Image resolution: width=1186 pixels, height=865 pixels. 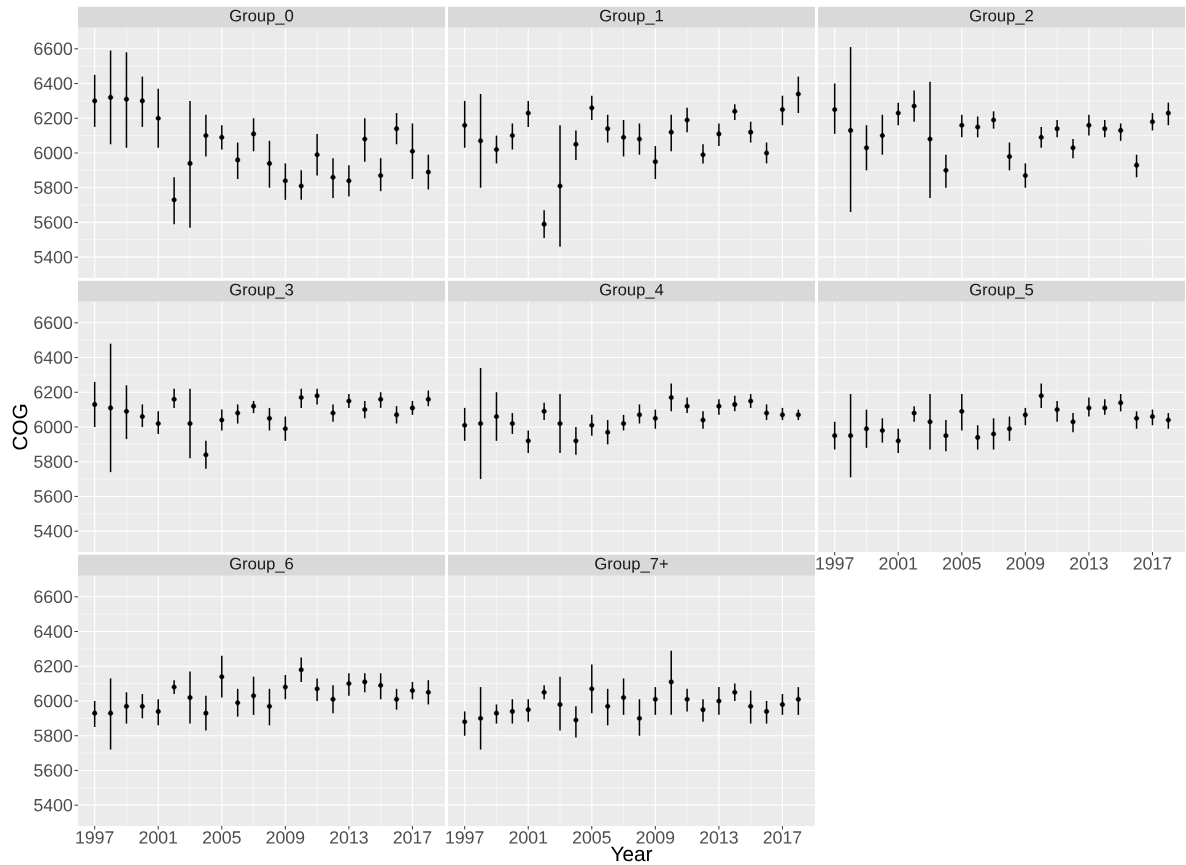 What do you see at coordinates (1089, 563) in the screenshot?
I see `x-tick-label: 2013` at bounding box center [1089, 563].